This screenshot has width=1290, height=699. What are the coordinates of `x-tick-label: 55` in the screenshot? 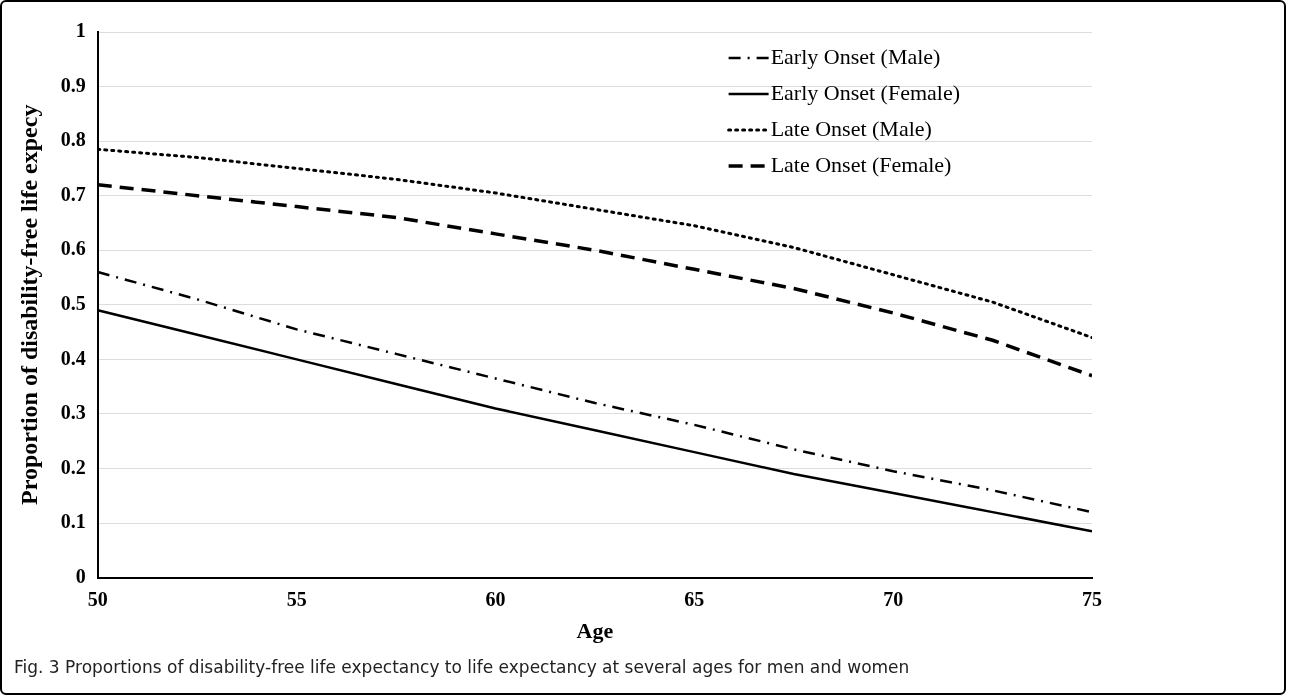 It's located at (296, 598).